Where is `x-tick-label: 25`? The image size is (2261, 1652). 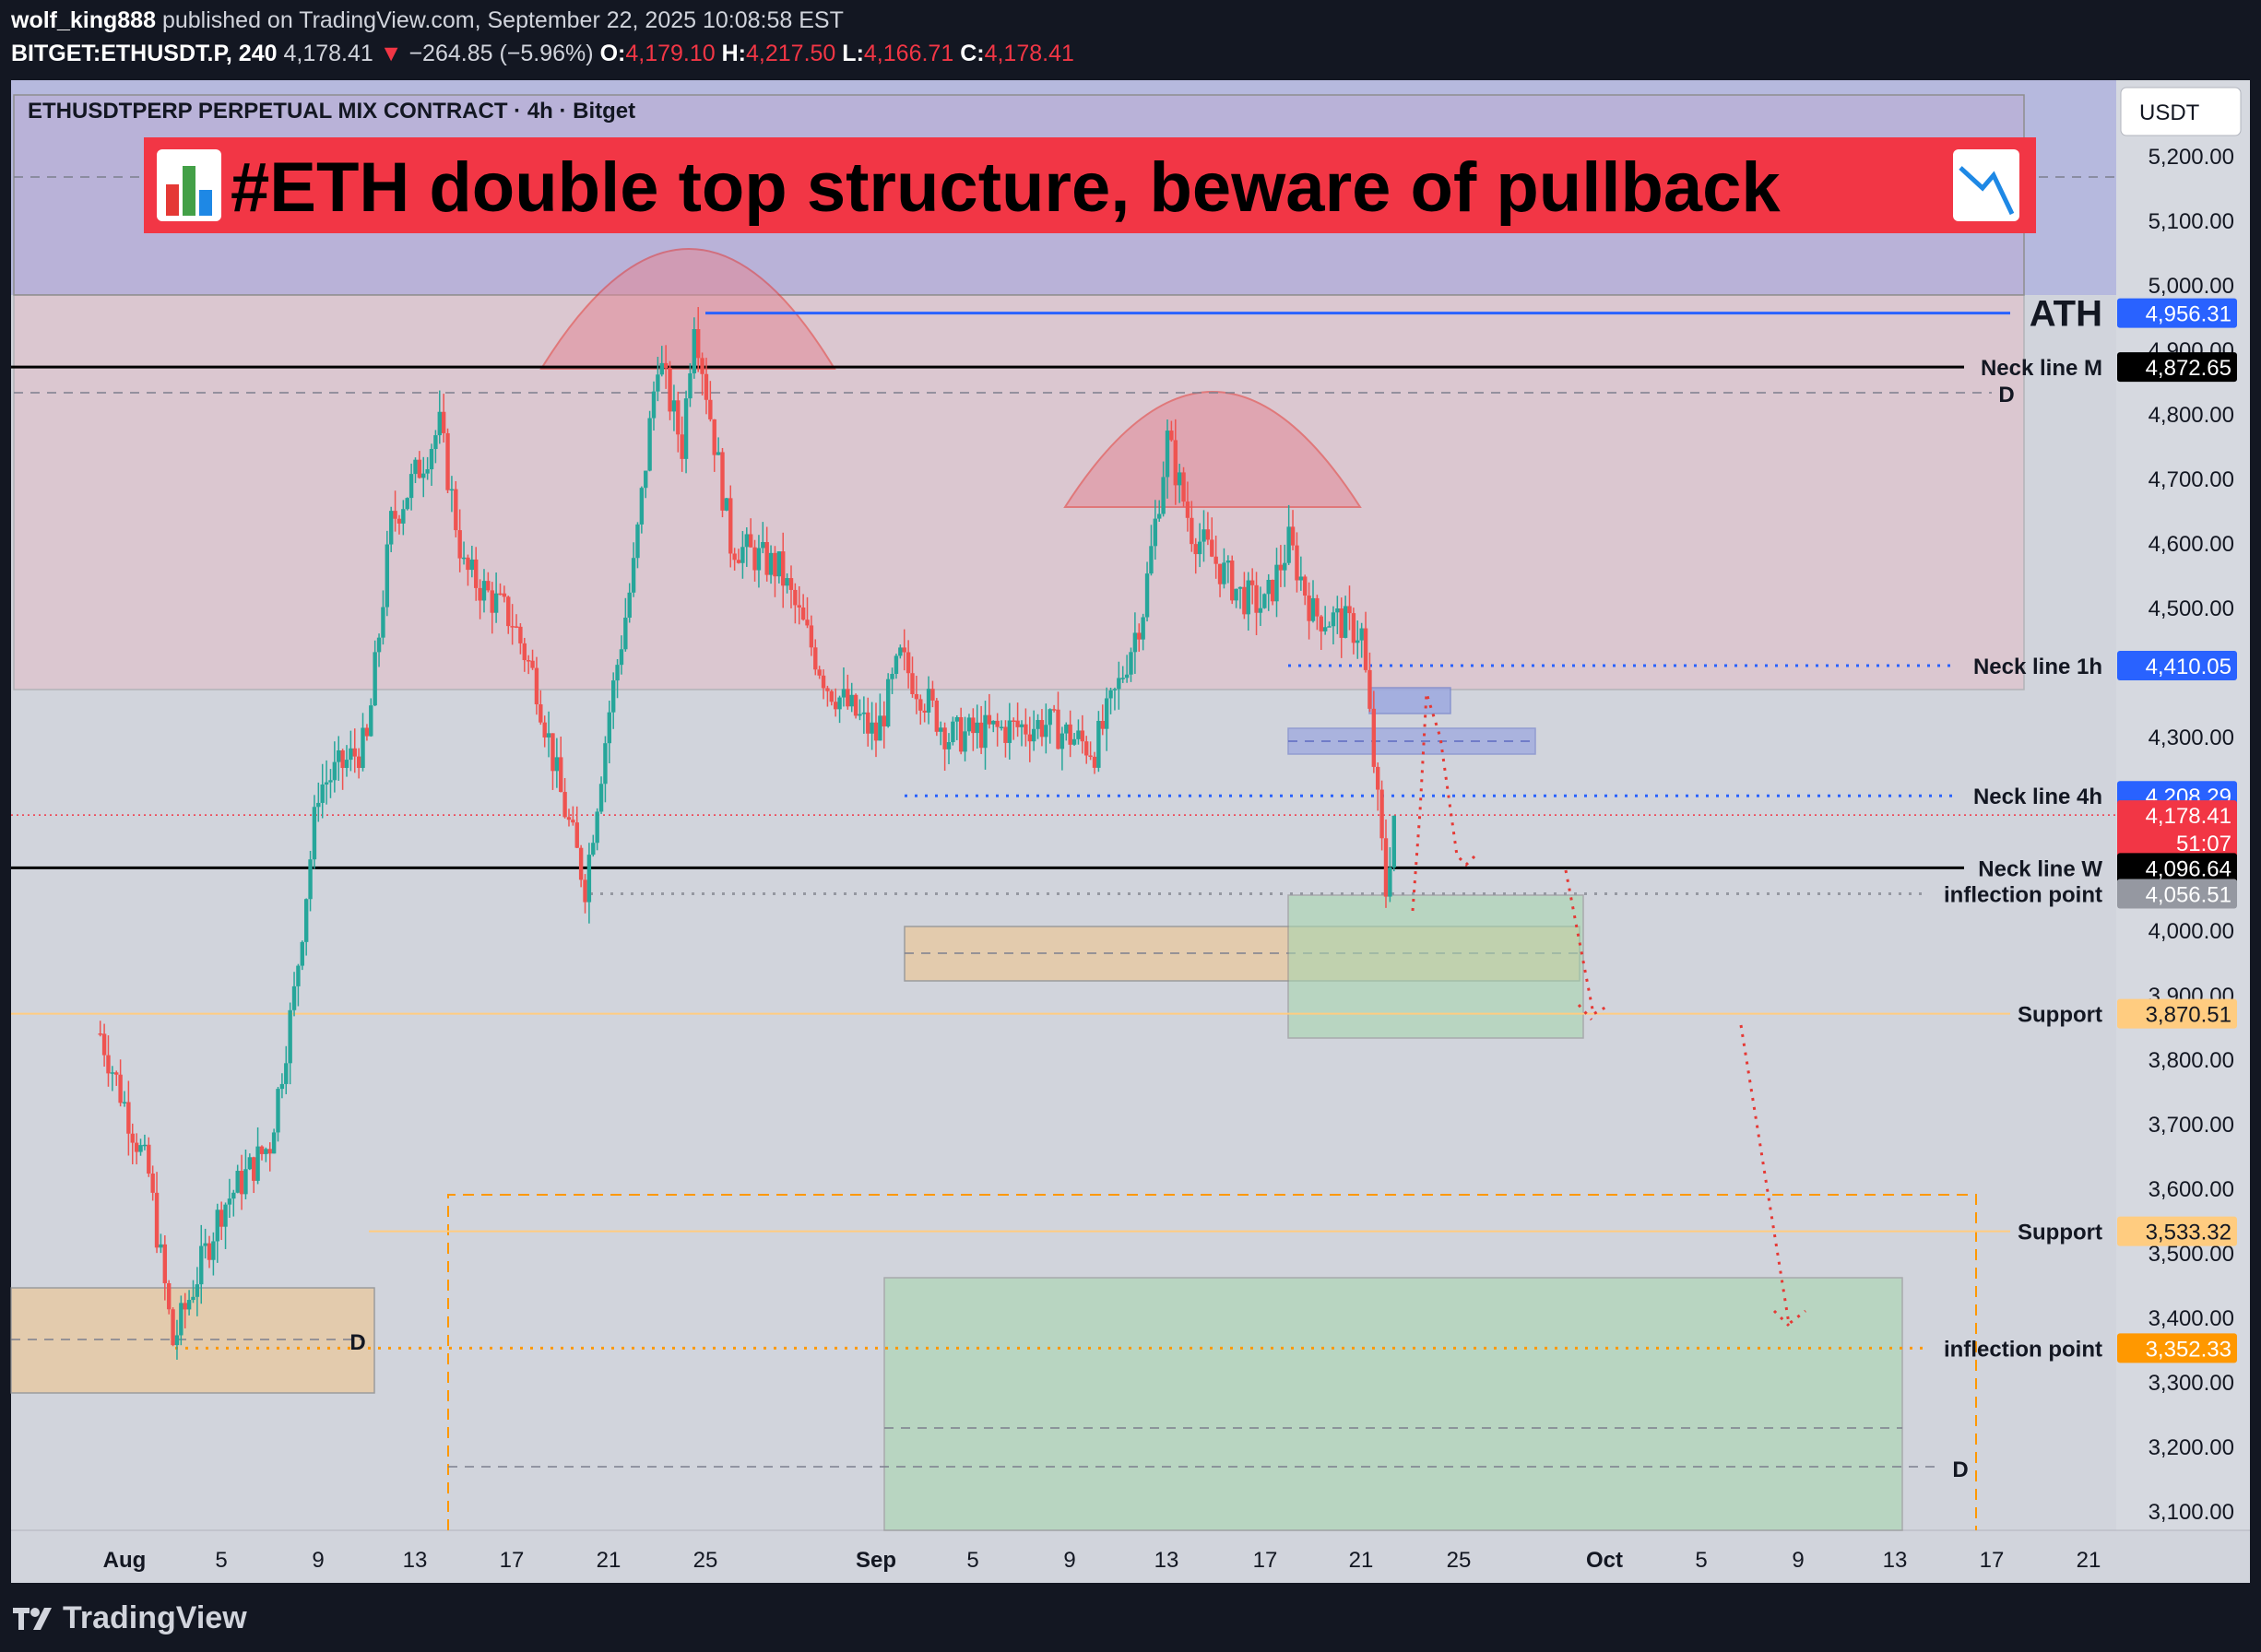
x-tick-label: 25 is located at coordinates (705, 1560).